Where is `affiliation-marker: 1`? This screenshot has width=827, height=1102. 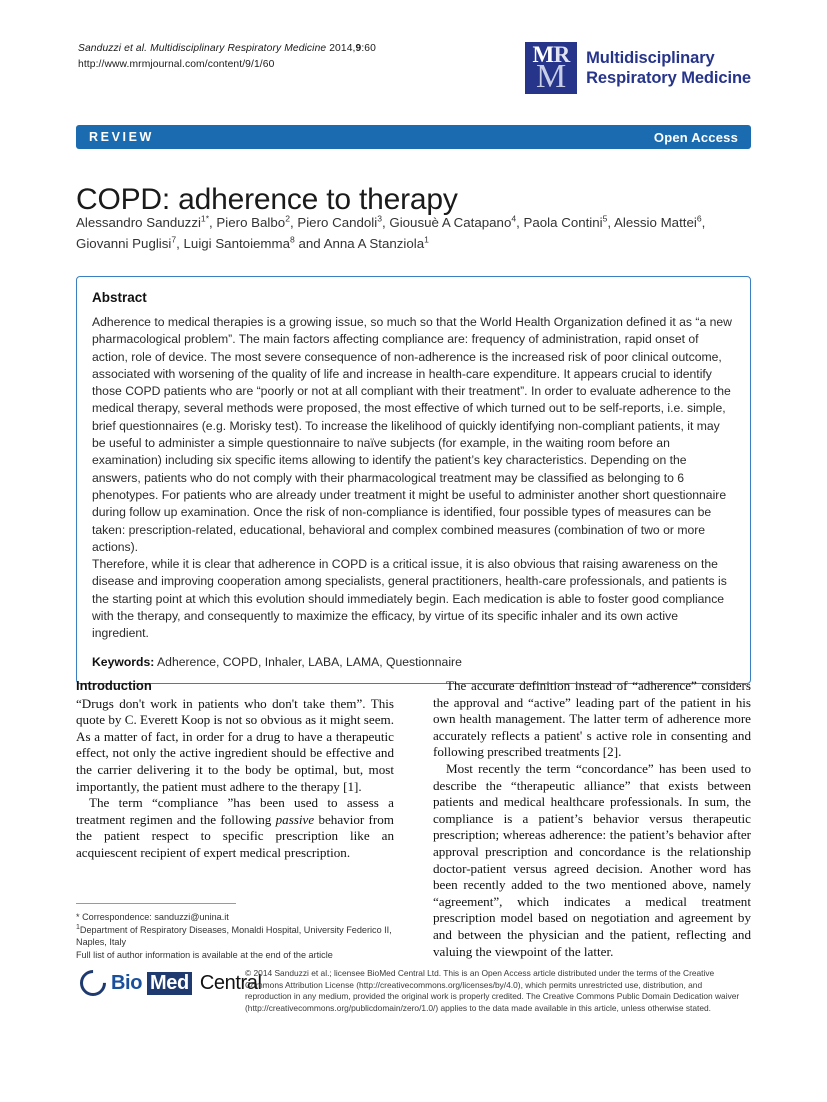
affiliation-marker: 1 is located at coordinates (78, 927).